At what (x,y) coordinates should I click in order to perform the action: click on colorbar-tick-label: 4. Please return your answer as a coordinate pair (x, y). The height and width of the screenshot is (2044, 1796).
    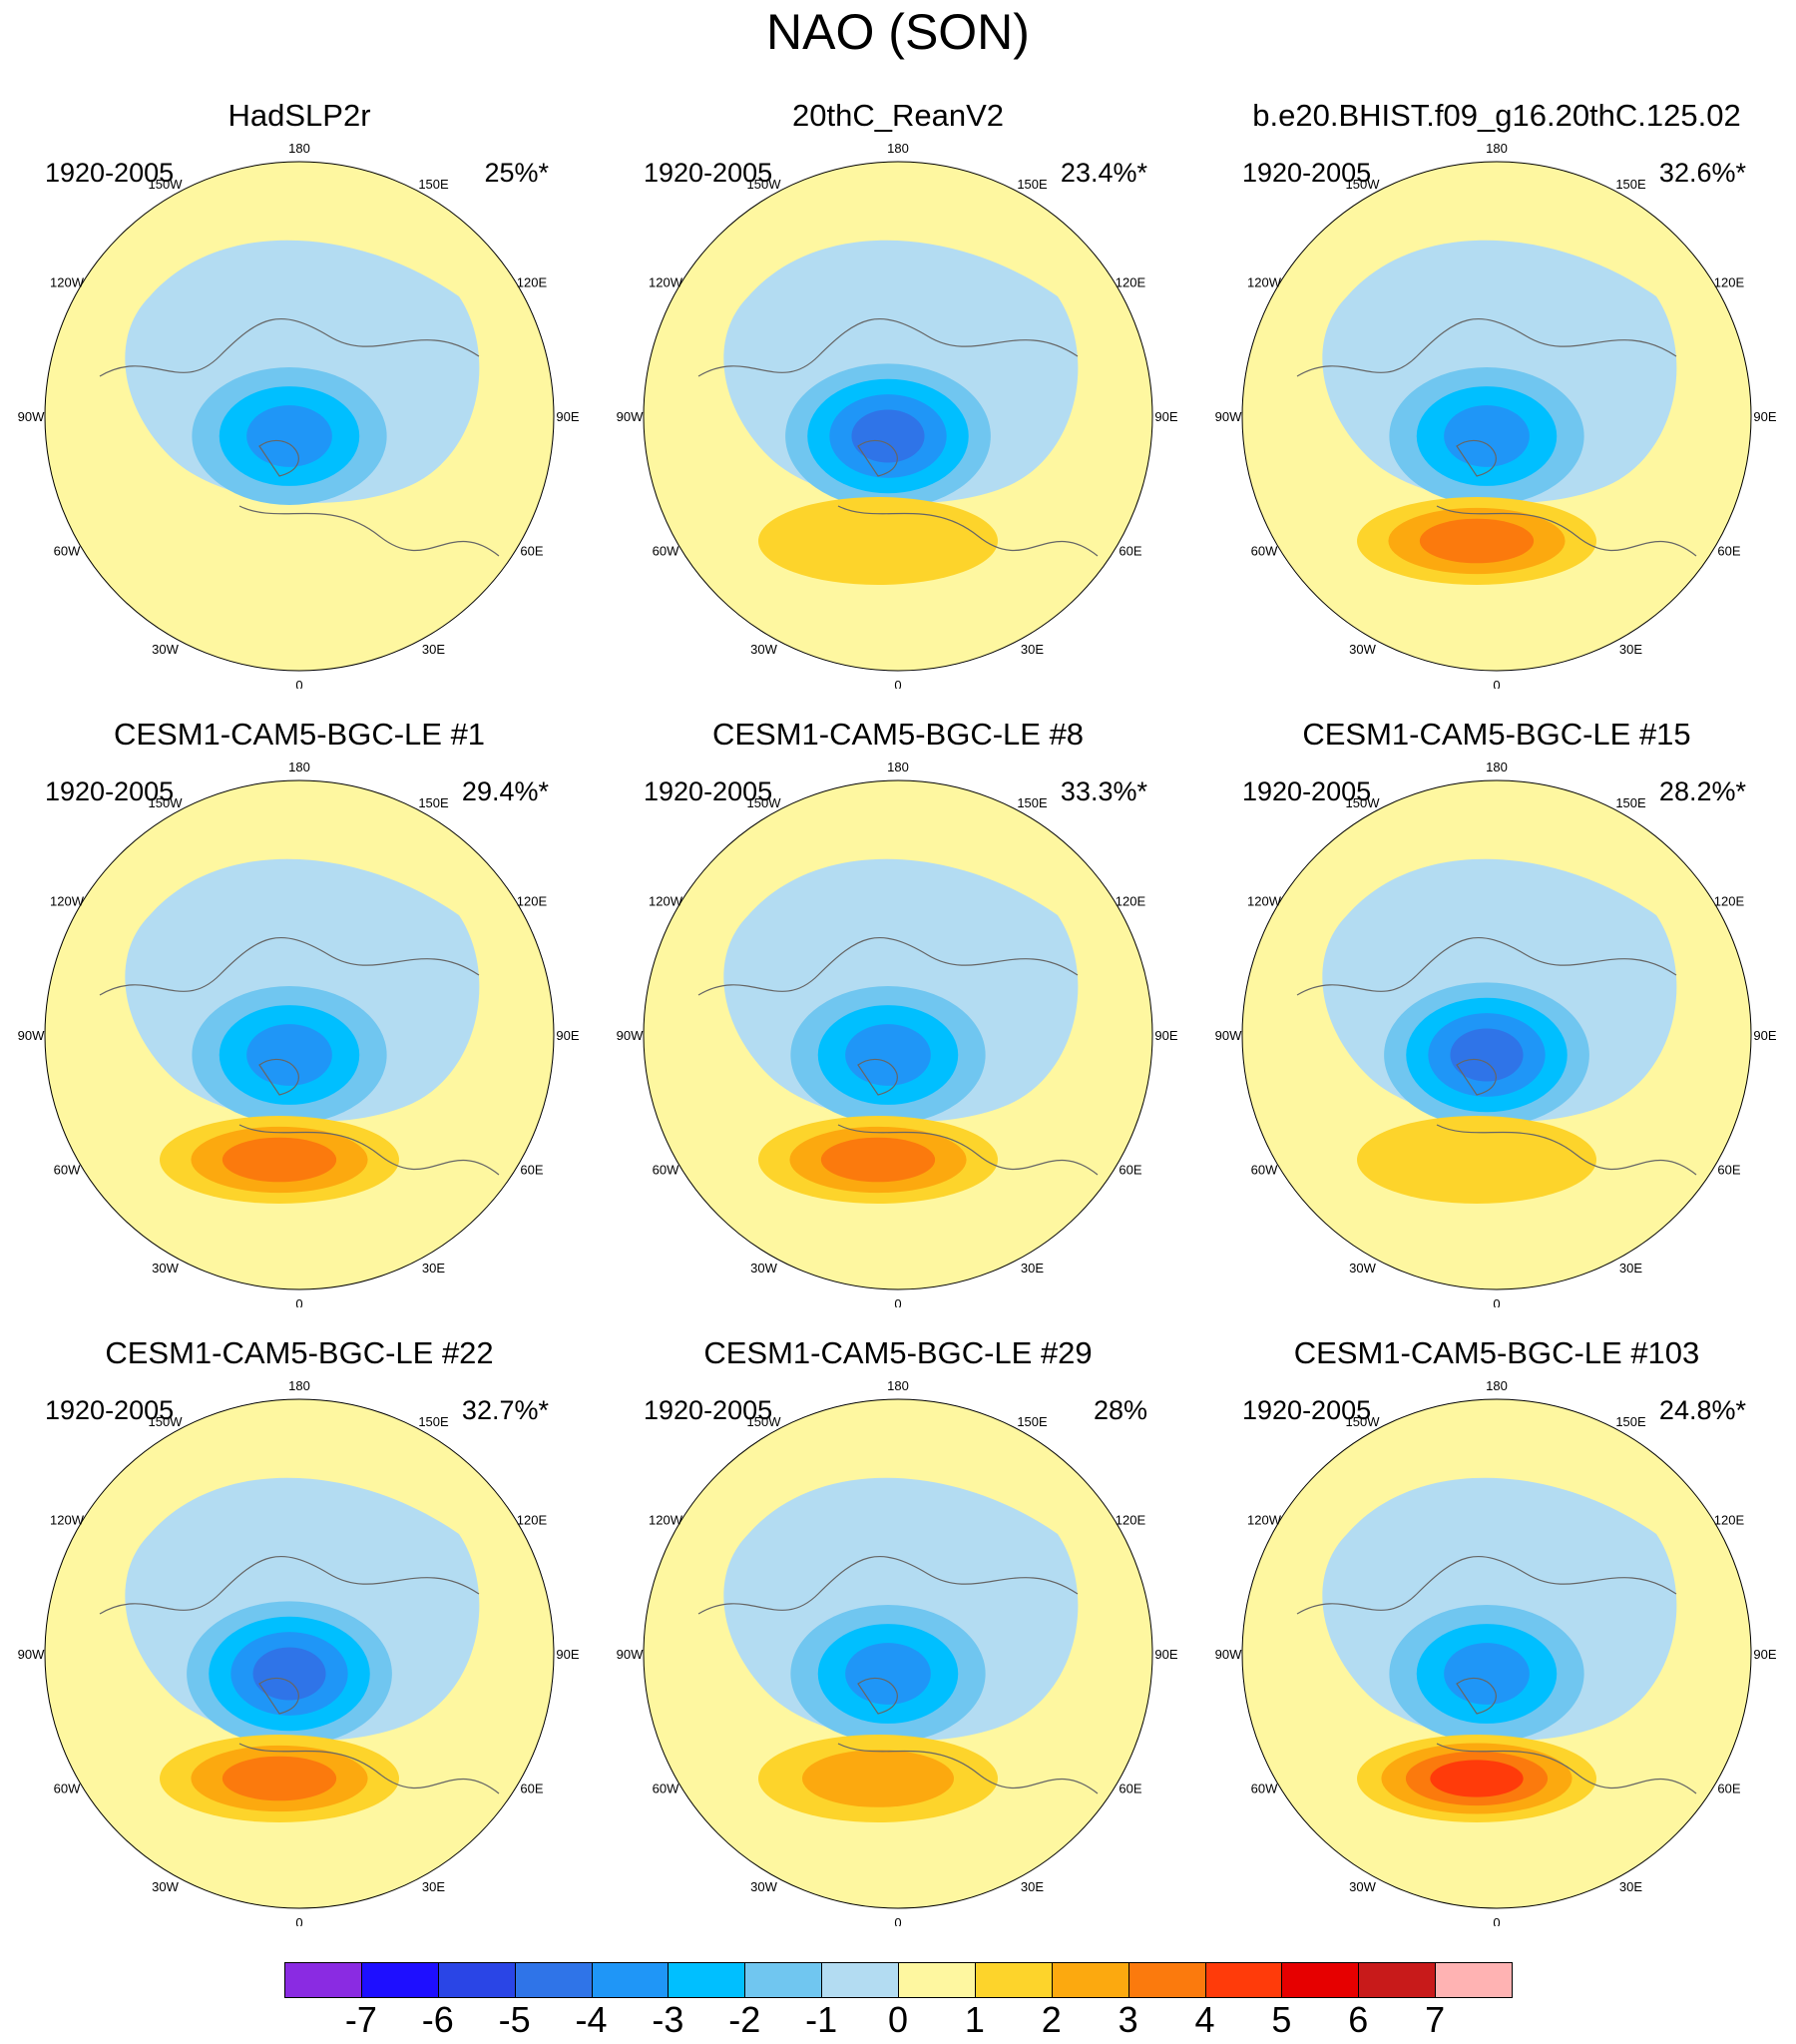
    Looking at the image, I should click on (1204, 2019).